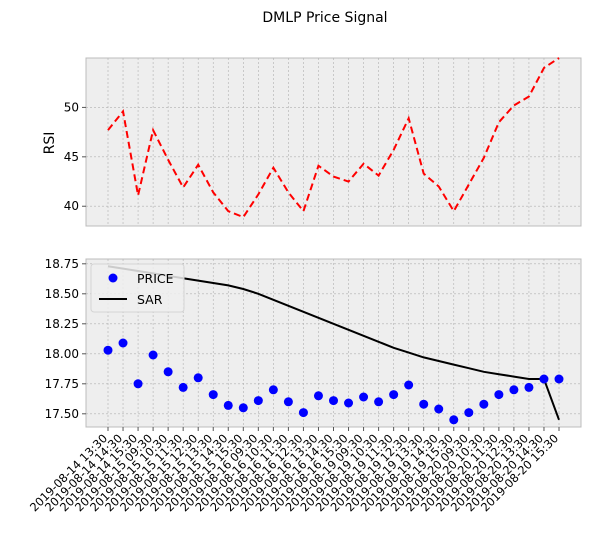 Image resolution: width=591 pixels, height=540 pixels. What do you see at coordinates (137, 288) in the screenshot?
I see `legend: PRICE SAR` at bounding box center [137, 288].